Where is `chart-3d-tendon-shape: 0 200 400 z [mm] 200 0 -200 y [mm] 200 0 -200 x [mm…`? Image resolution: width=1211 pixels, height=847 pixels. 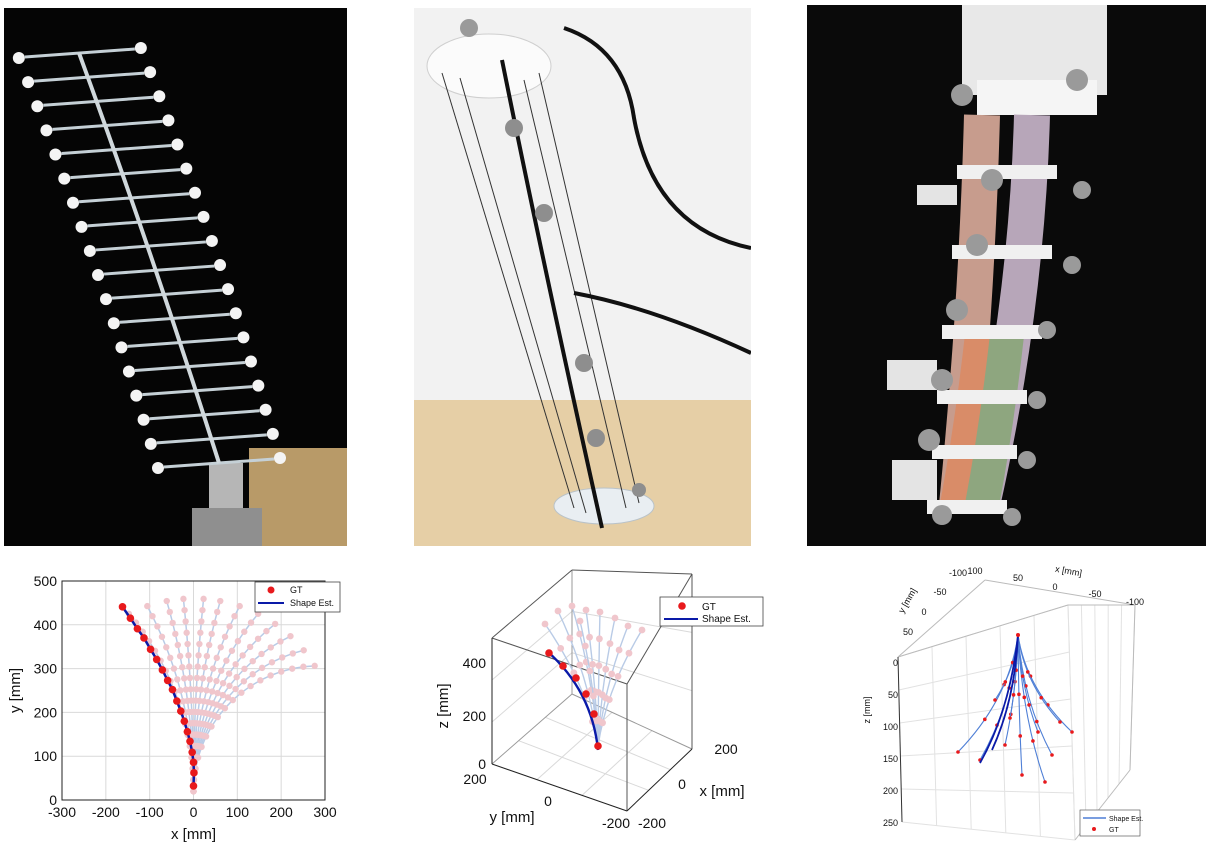
chart-3d-tendon-shape: 0 200 400 z [mm] 200 0 -200 y [mm] 200 0 -200 x [mm… is located at coordinates (595, 705).